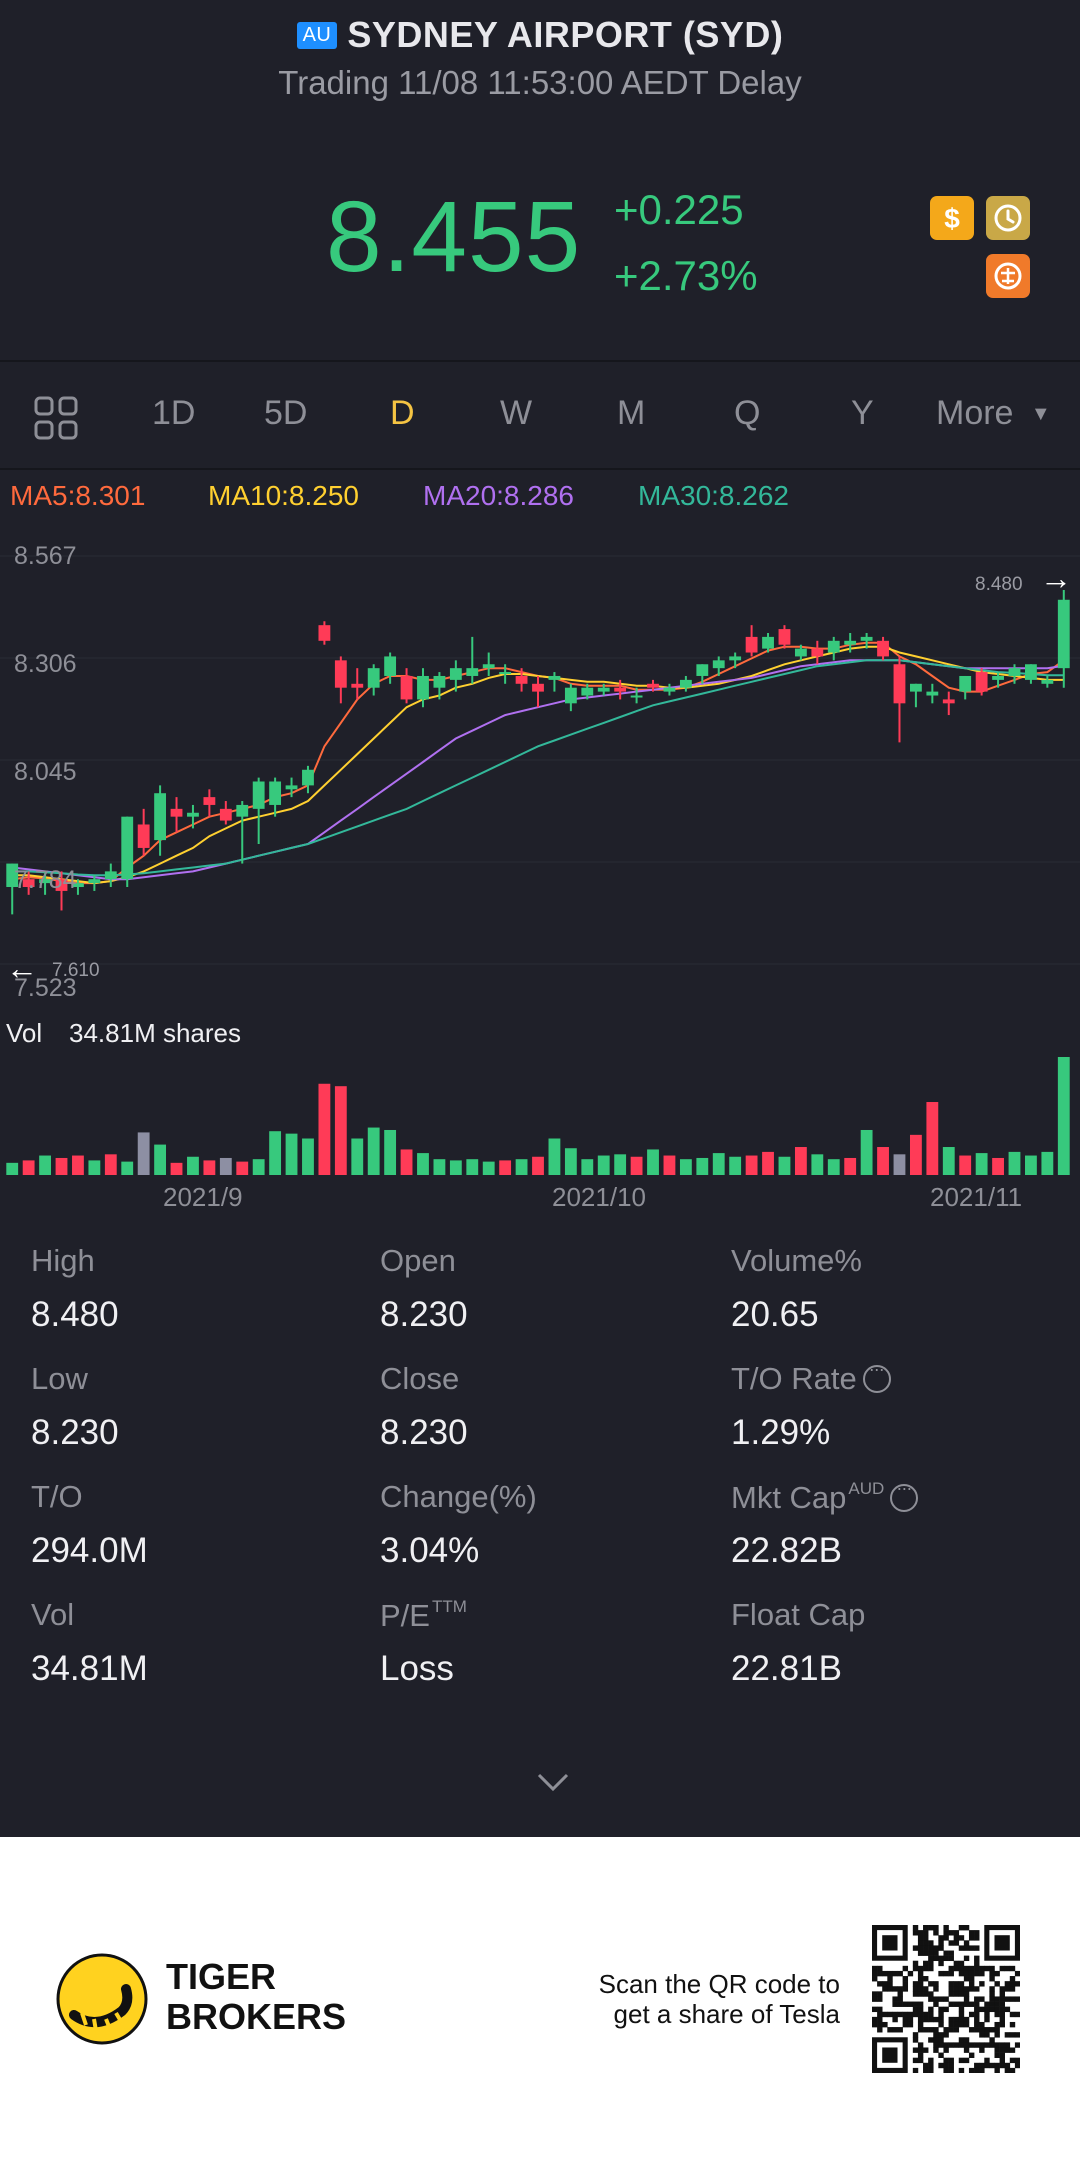 Image resolution: width=1080 pixels, height=2161 pixels. I want to click on tab-more: More ▼, so click(993, 413).